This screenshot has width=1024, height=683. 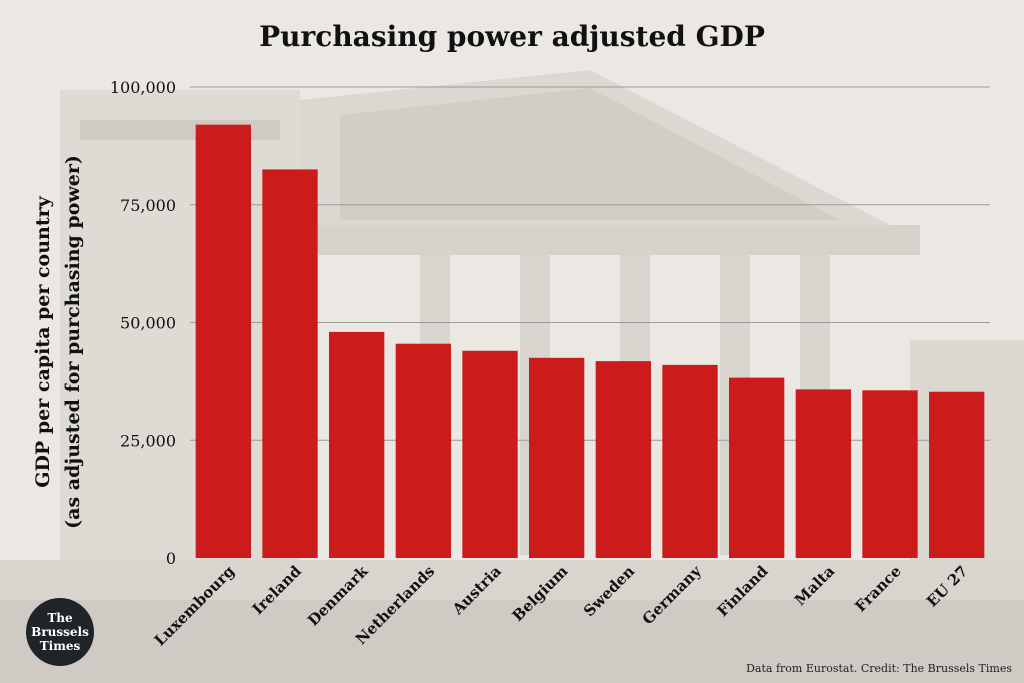 I want to click on bar-malta, so click(x=823, y=473).